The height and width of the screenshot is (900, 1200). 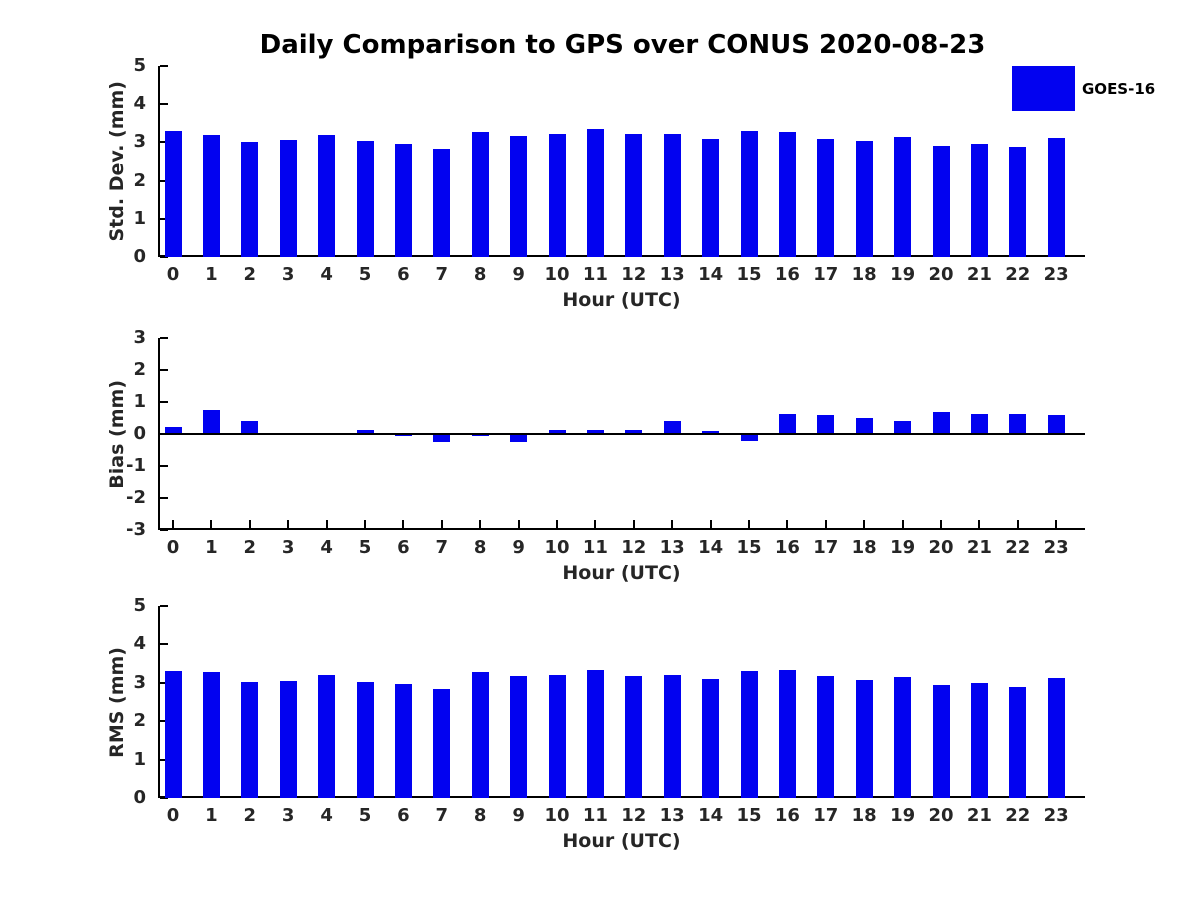 What do you see at coordinates (250, 815) in the screenshot?
I see `x-tick-label: 2` at bounding box center [250, 815].